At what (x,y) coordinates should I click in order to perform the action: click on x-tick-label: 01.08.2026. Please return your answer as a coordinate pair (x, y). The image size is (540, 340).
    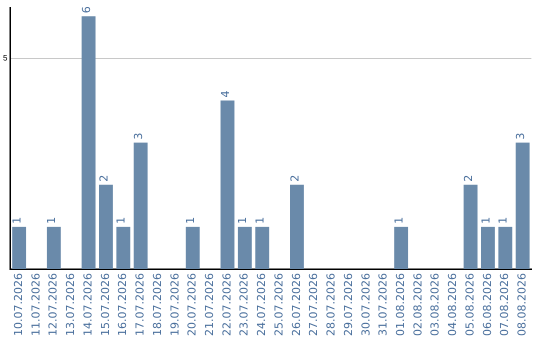
    Looking at the image, I should click on (400, 304).